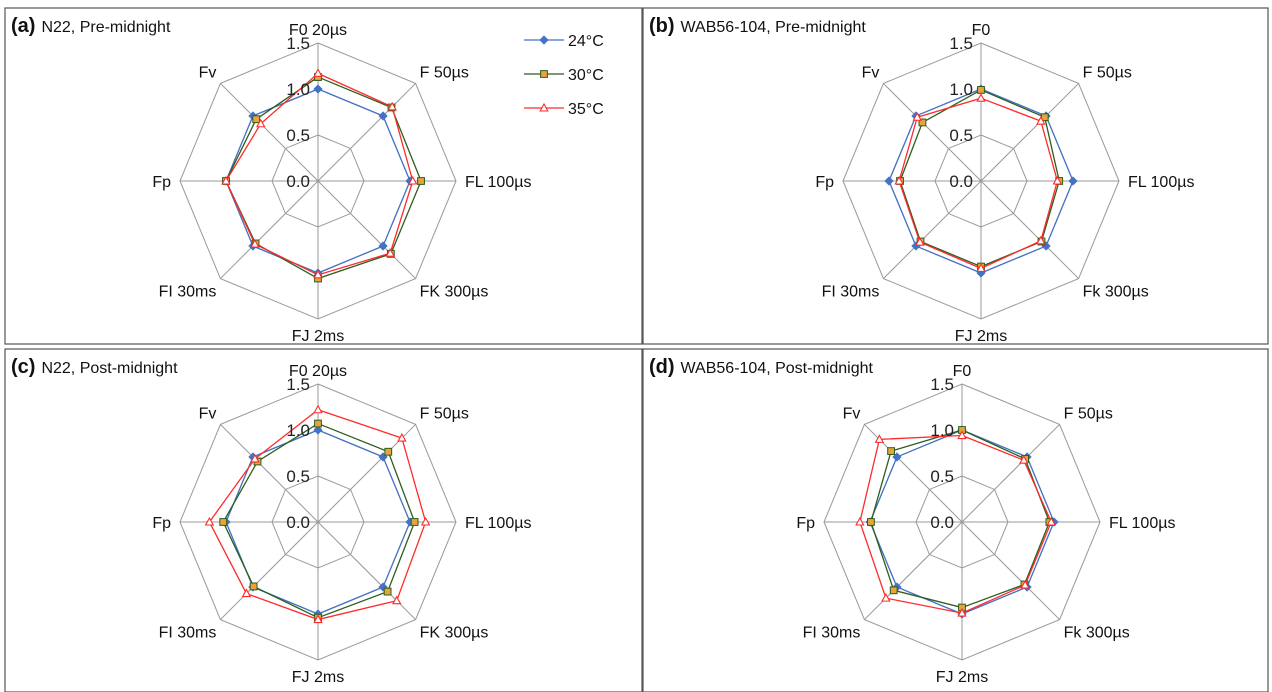 Image resolution: width=1272 pixels, height=692 pixels. What do you see at coordinates (981, 30) in the screenshot?
I see `axis-category-label: F0` at bounding box center [981, 30].